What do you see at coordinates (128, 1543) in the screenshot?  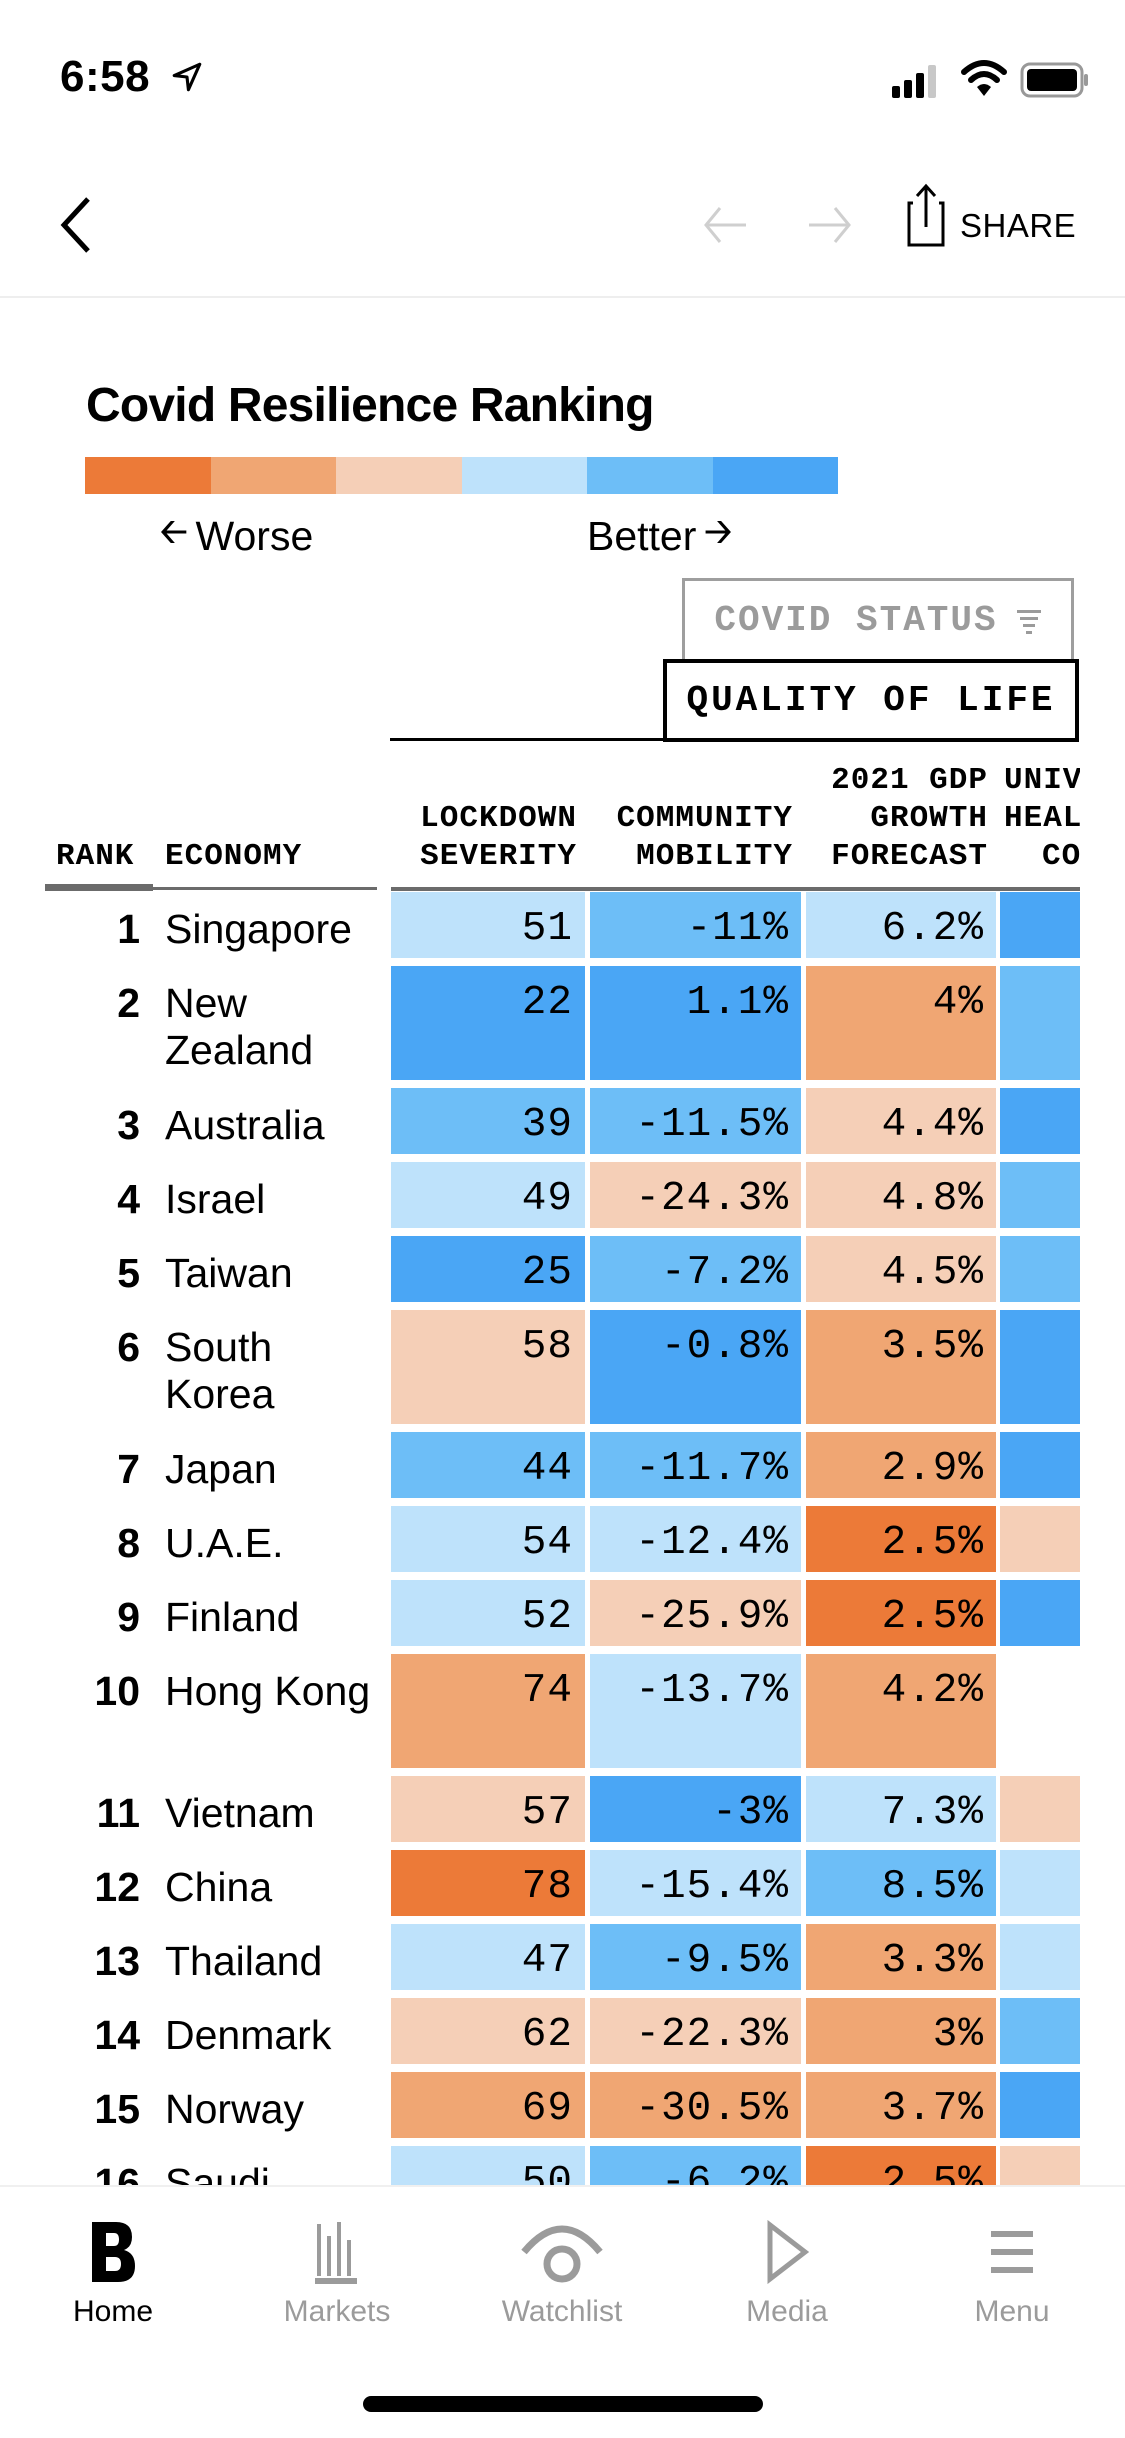 I see `rank-cell: 8` at bounding box center [128, 1543].